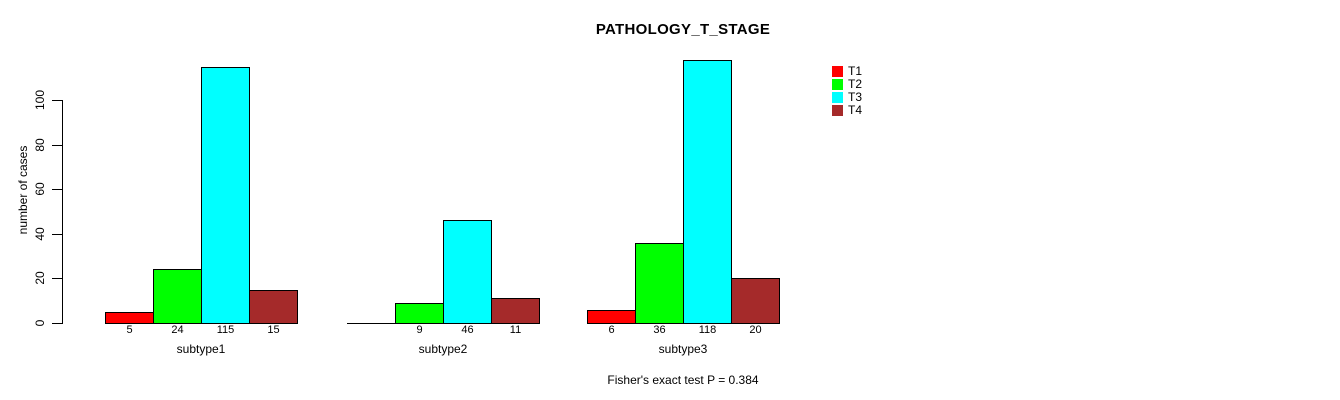 This screenshot has height=400, width=1340. I want to click on legend-label: T4, so click(855, 110).